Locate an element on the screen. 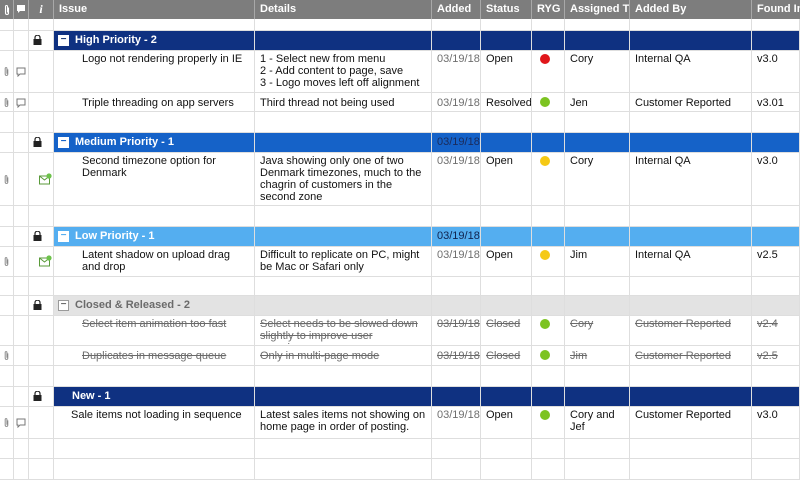  assigned-to-cell: Jen is located at coordinates (597, 102).